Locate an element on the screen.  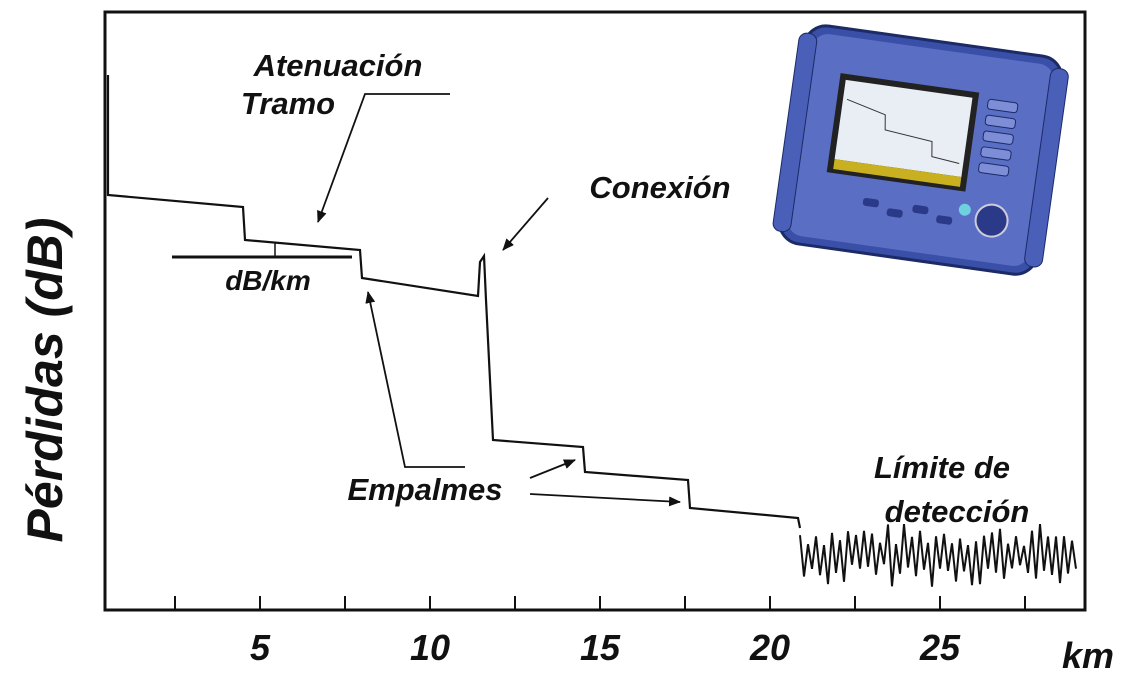
annotation: Atenuación is located at coordinates (338, 65).